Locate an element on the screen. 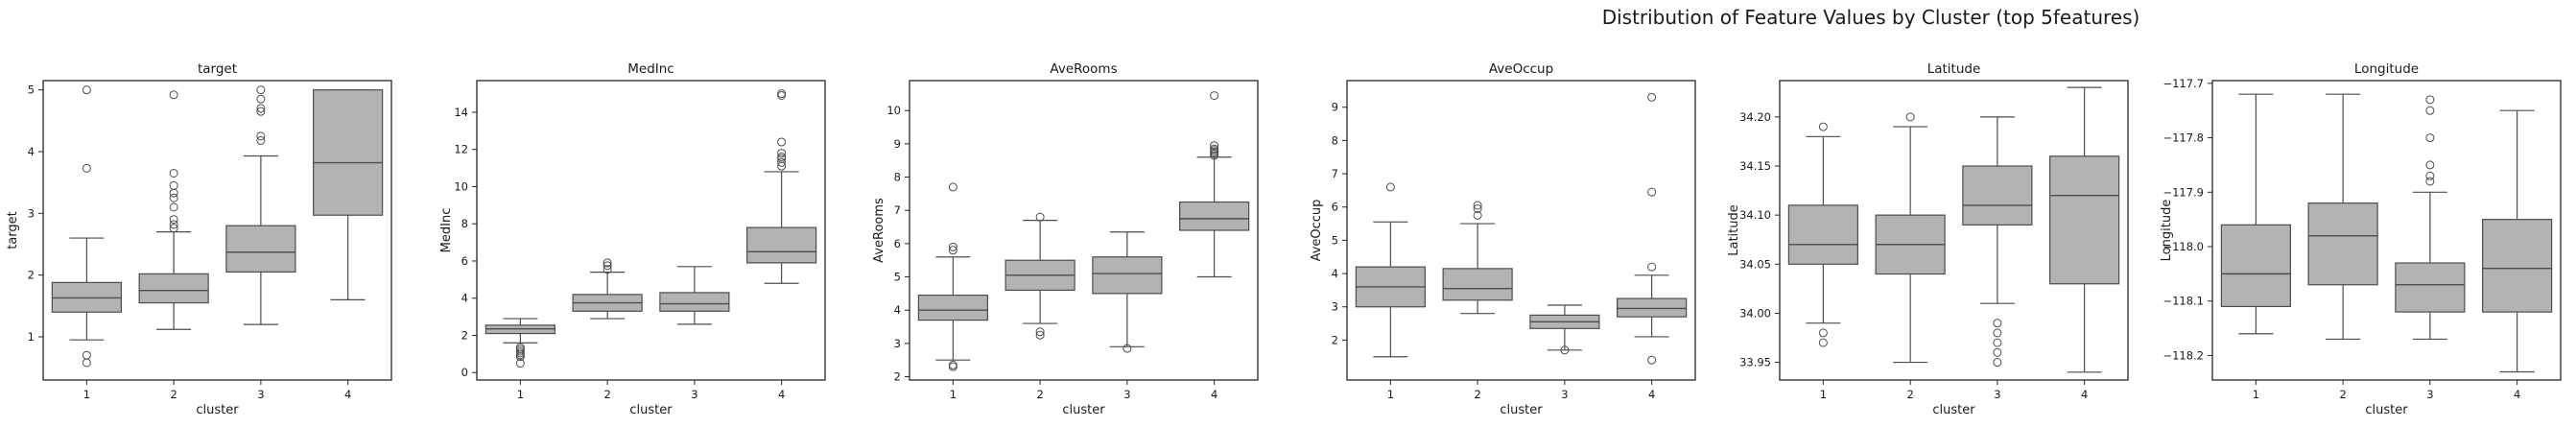  y-tick-label: 8 is located at coordinates (1335, 140).